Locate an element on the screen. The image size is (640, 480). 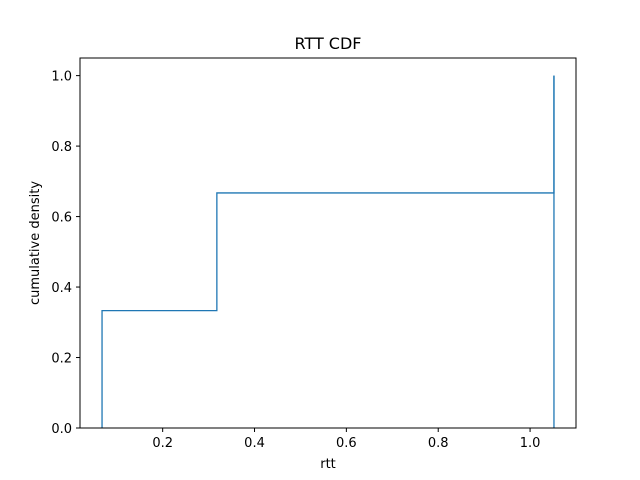
x-axis-label: rtt is located at coordinates (328, 464).